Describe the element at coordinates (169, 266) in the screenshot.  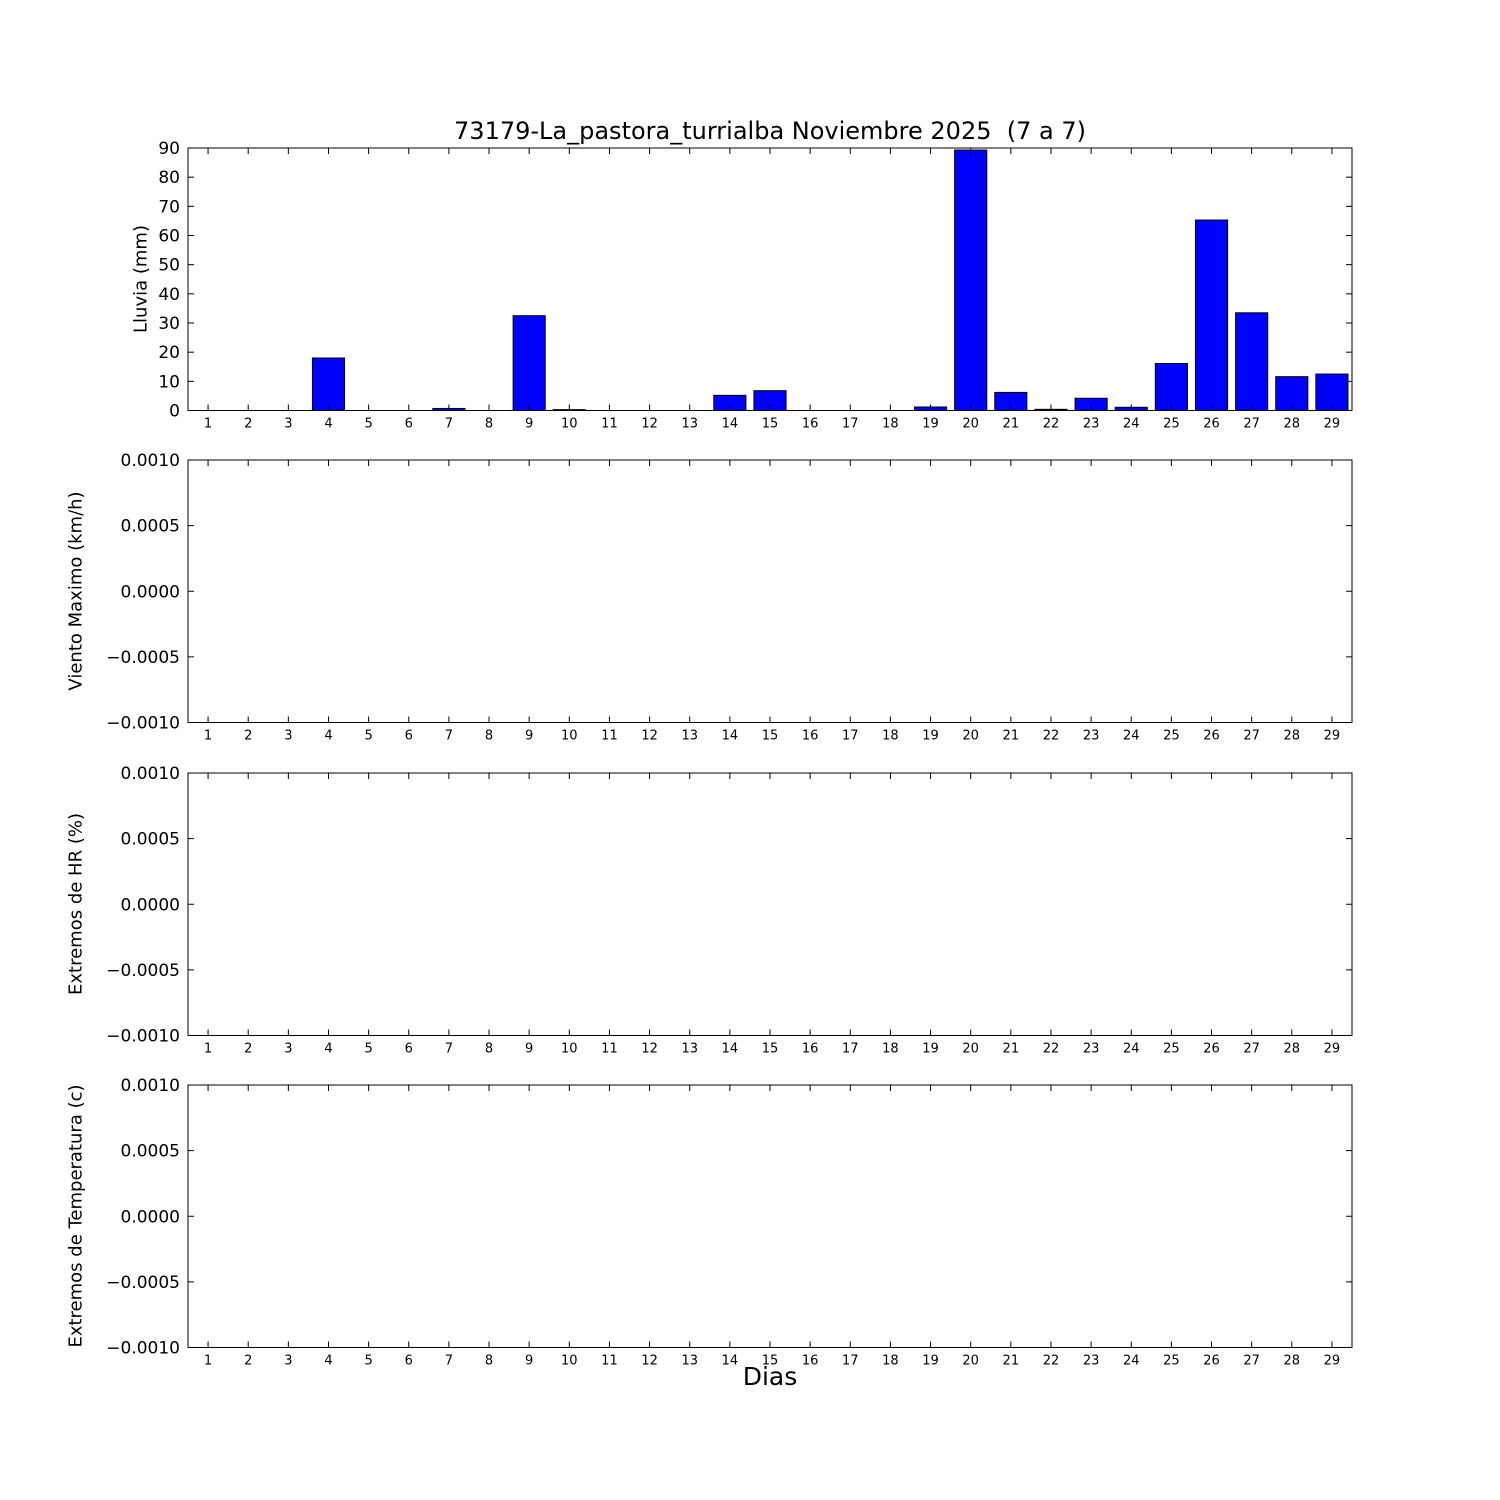
I see `y-tick-label: 50` at that location.